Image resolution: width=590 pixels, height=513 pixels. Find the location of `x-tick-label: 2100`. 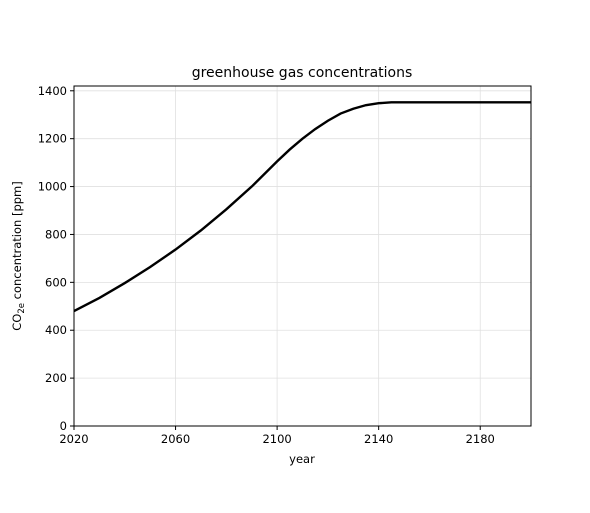

x-tick-label: 2100 is located at coordinates (276, 439).